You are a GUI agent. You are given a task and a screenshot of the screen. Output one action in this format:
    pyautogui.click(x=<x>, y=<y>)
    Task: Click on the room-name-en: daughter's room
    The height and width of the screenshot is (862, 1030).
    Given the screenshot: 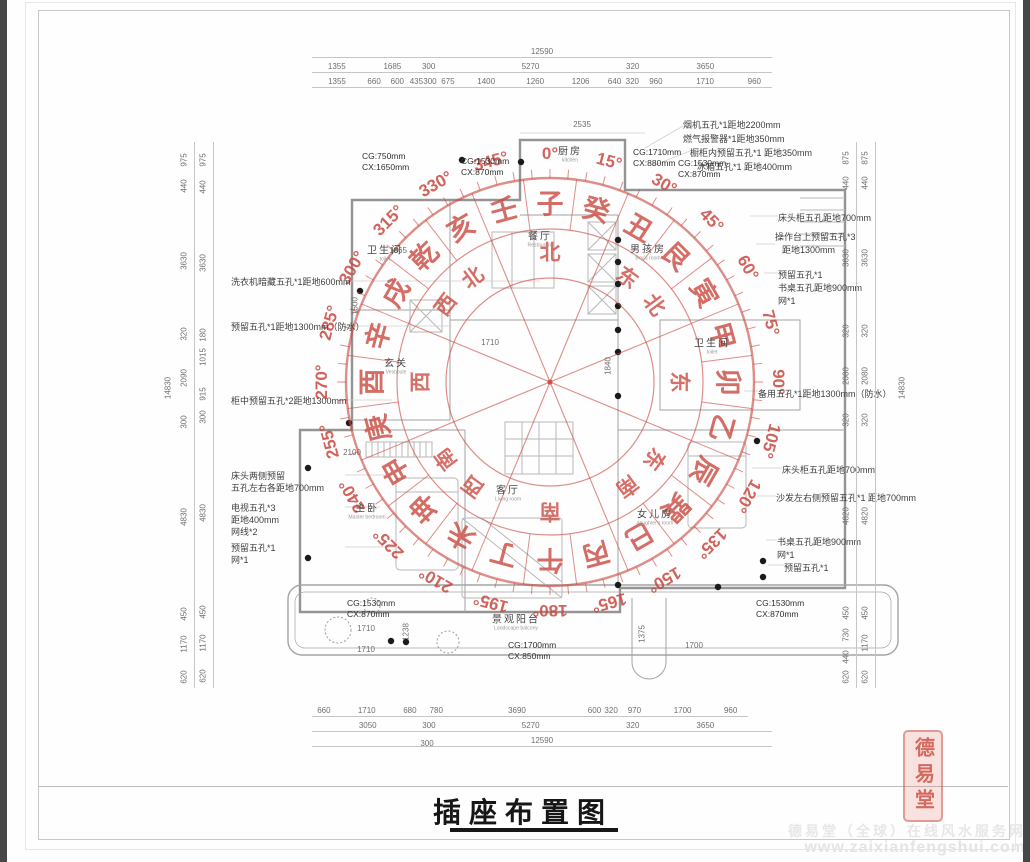 What is the action you would take?
    pyautogui.click(x=655, y=523)
    